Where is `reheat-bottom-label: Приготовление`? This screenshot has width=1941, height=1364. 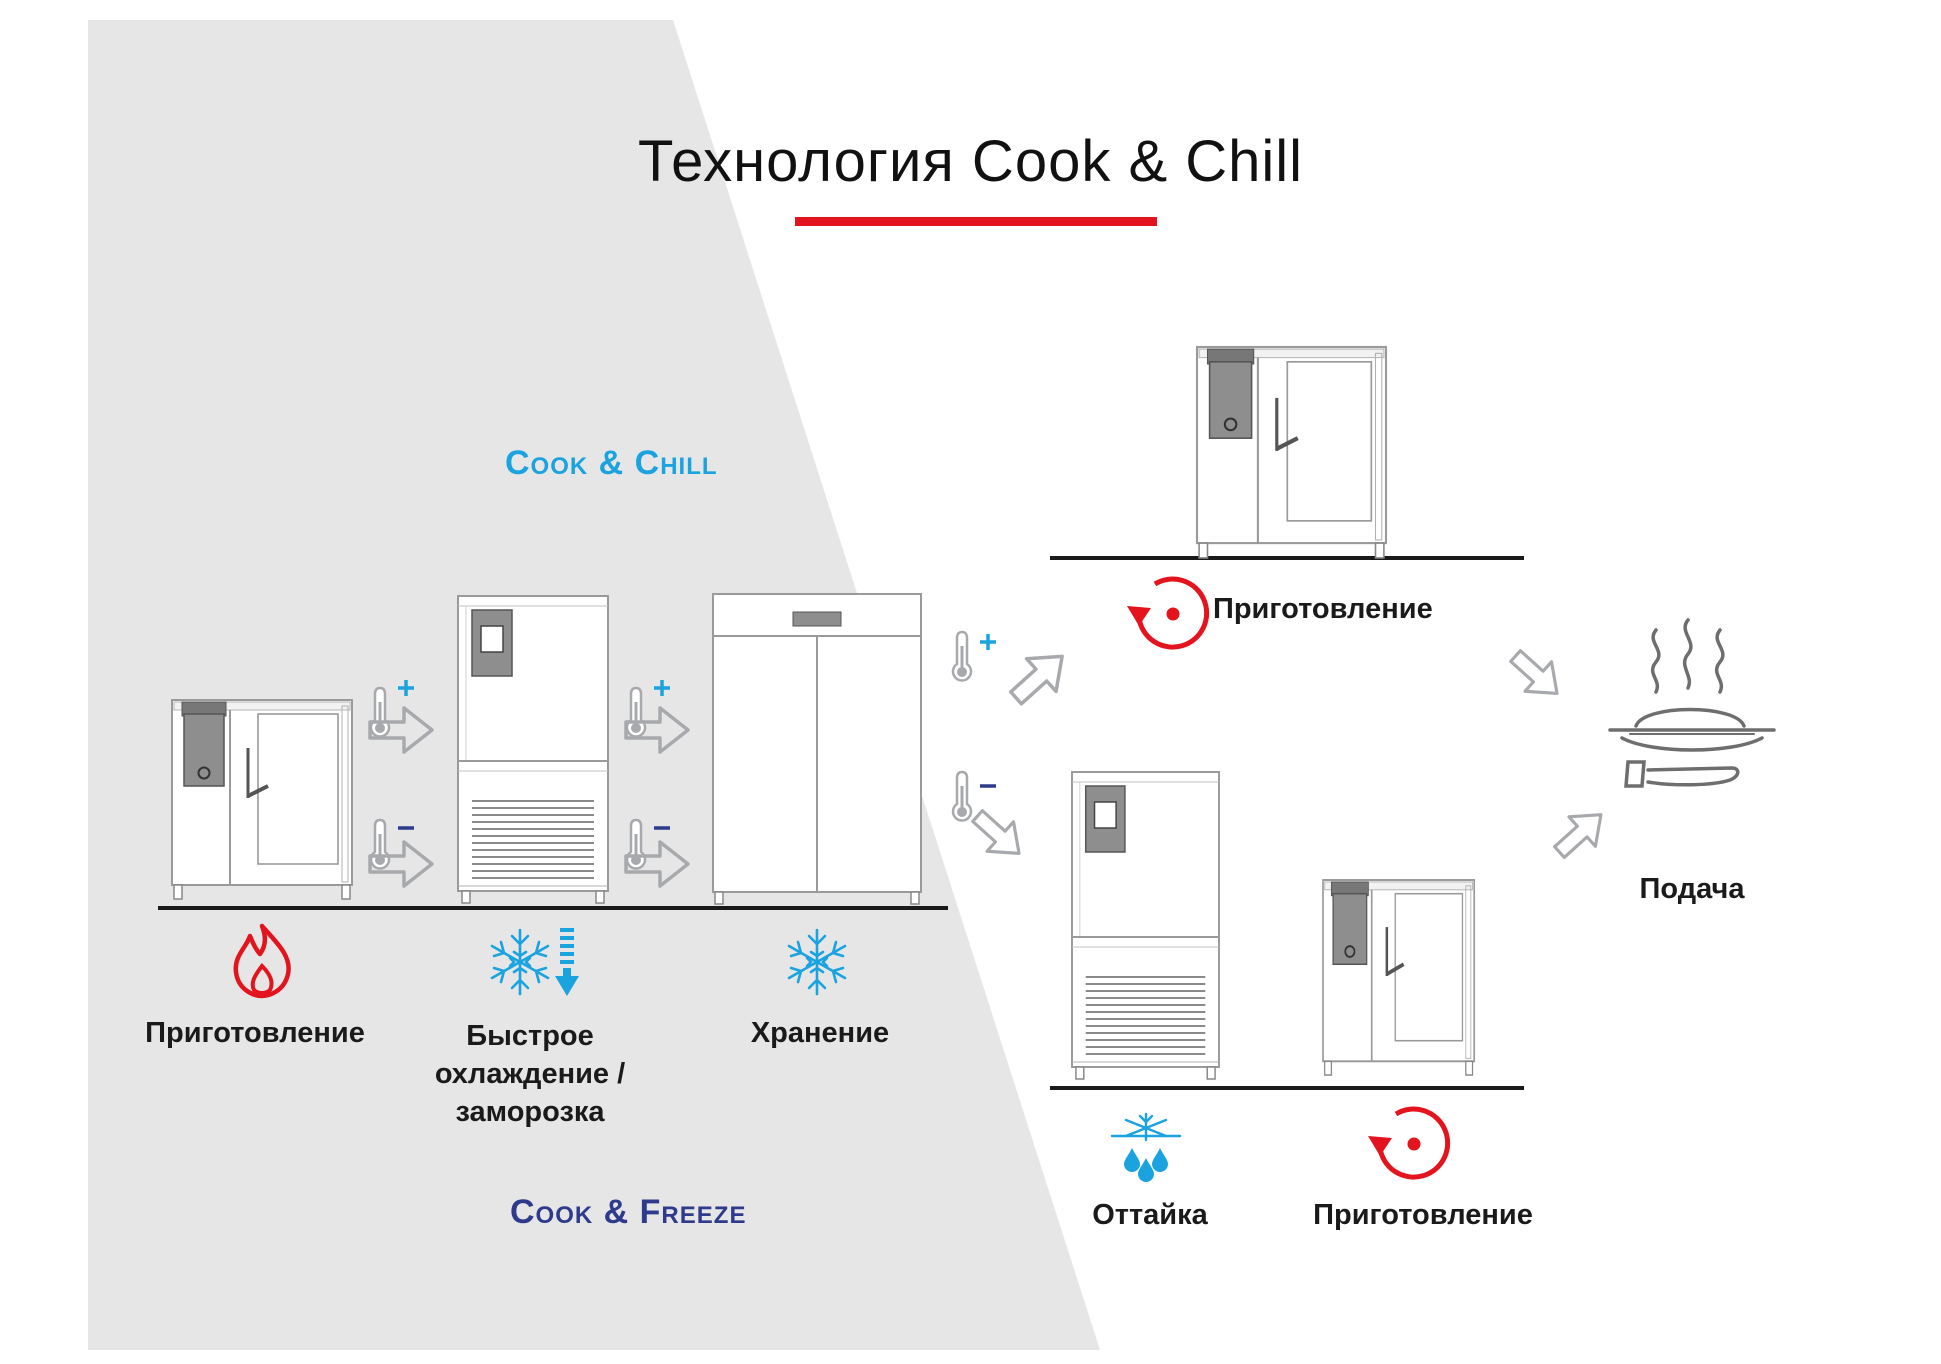 reheat-bottom-label: Приготовление is located at coordinates (1423, 1215).